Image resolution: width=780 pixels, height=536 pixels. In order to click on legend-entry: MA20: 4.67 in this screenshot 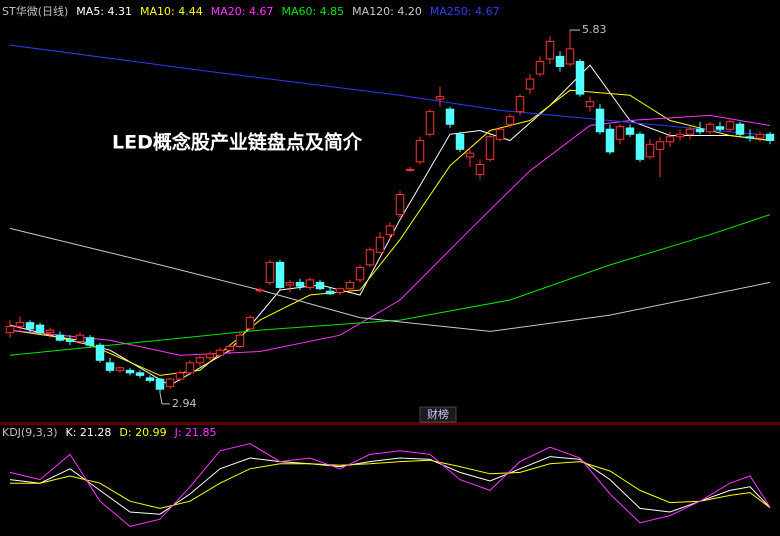, I will do `click(242, 11)`.